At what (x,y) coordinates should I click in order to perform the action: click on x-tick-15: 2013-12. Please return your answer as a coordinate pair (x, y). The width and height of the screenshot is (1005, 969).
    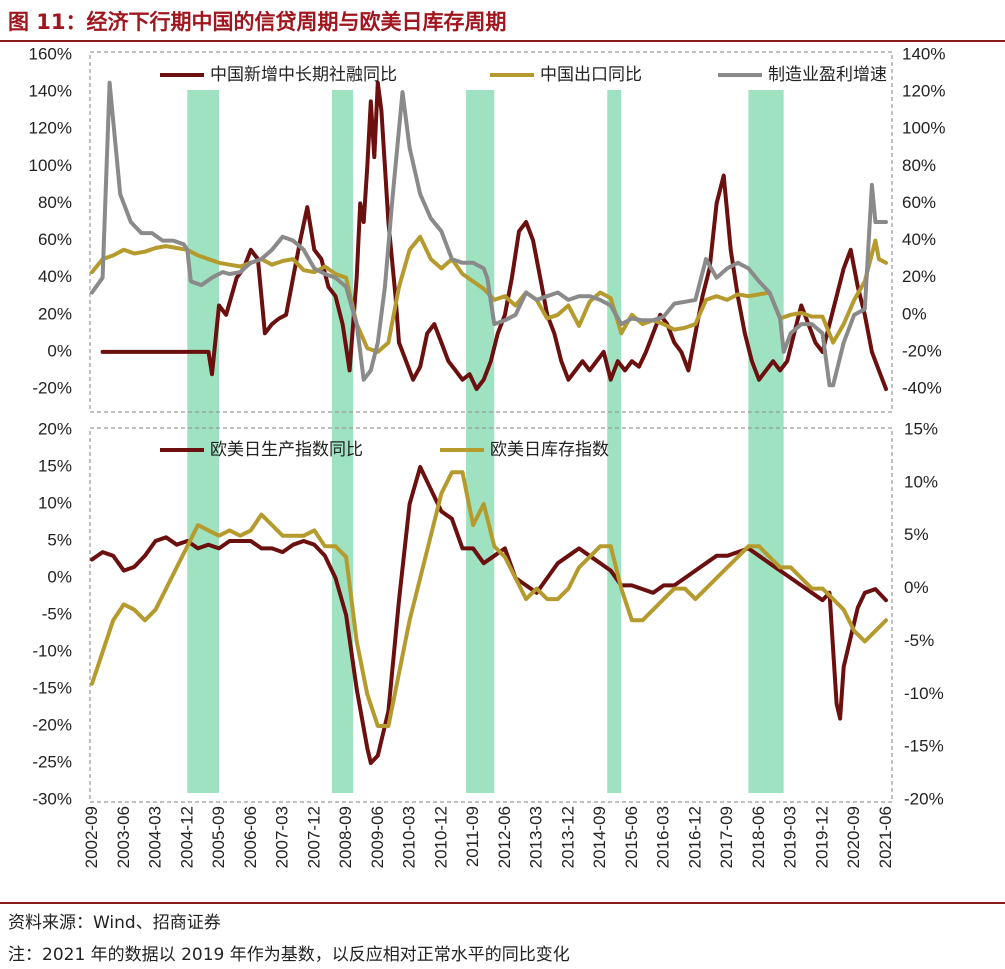
    Looking at the image, I should click on (567, 837).